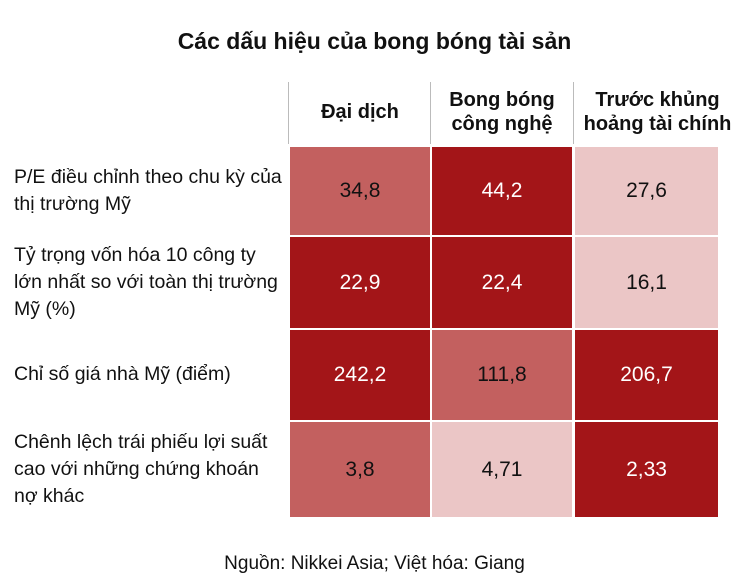 This screenshot has width=749, height=587. I want to click on column-header: Trước khủng hoảng tài chính, so click(657, 112).